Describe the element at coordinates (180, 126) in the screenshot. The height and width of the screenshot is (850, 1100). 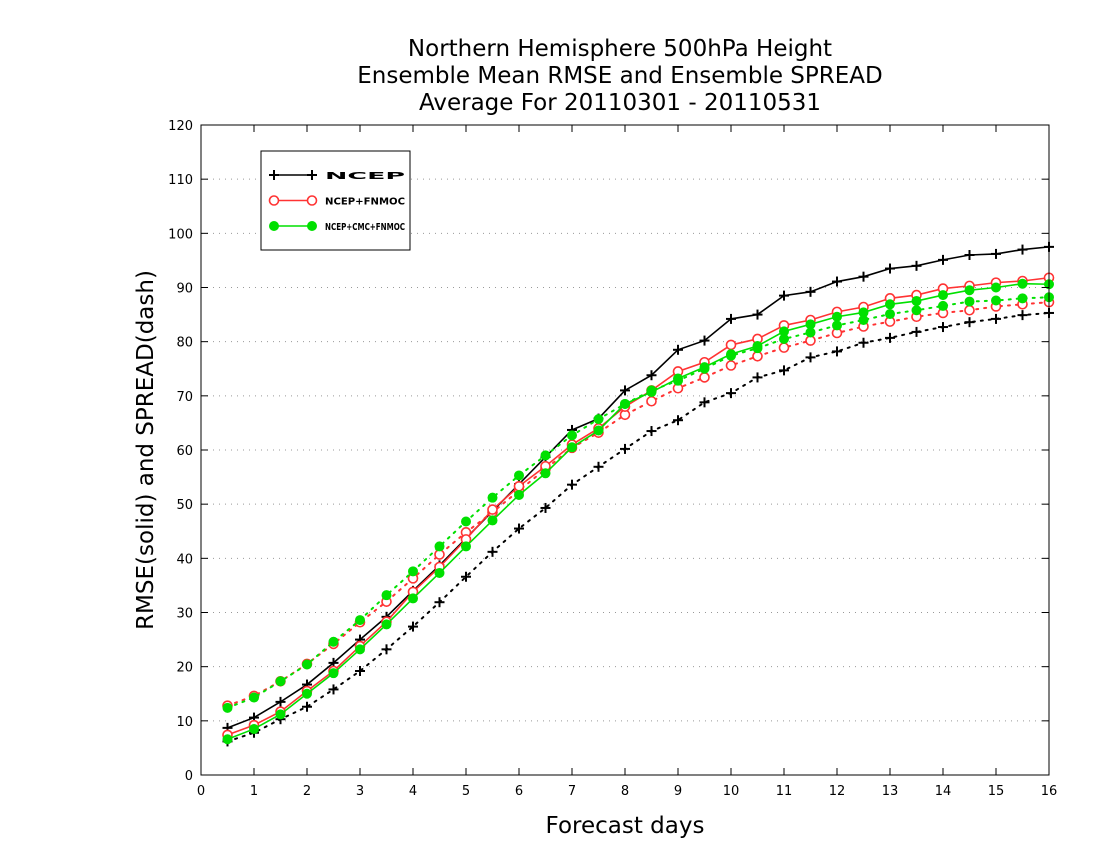
I see `y-tick-label: 120` at that location.